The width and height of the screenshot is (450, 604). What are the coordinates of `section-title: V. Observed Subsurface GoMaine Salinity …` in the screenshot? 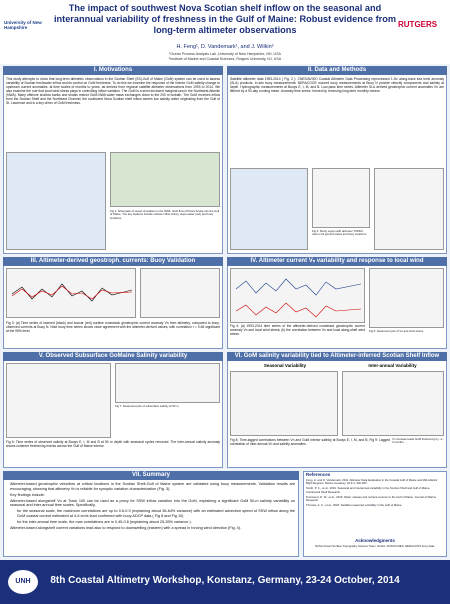 It's located at (113, 356).